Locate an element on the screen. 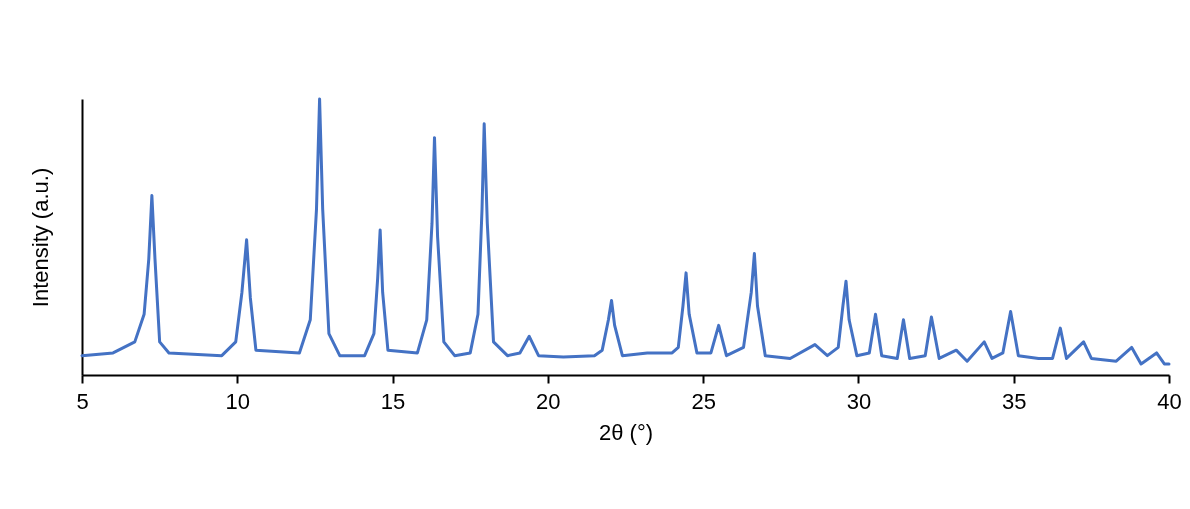 The width and height of the screenshot is (1190, 509). x-tick-label: 35 is located at coordinates (1014, 401).